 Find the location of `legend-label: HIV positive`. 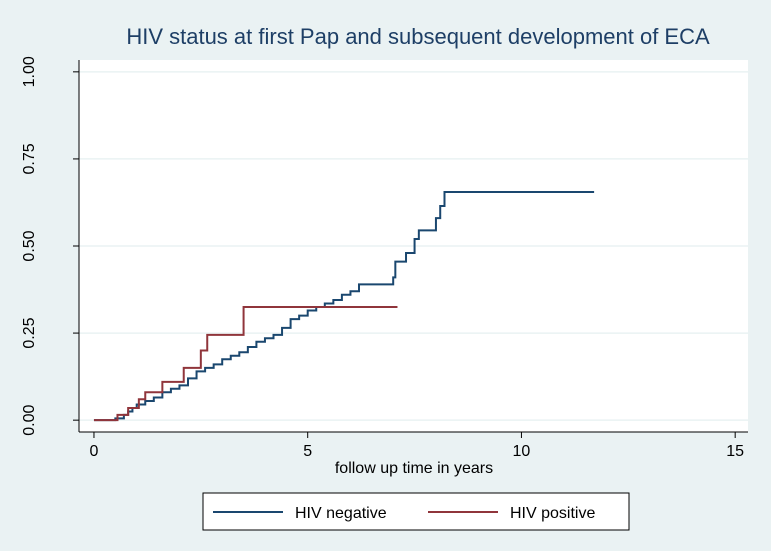

legend-label: HIV positive is located at coordinates (552, 513).